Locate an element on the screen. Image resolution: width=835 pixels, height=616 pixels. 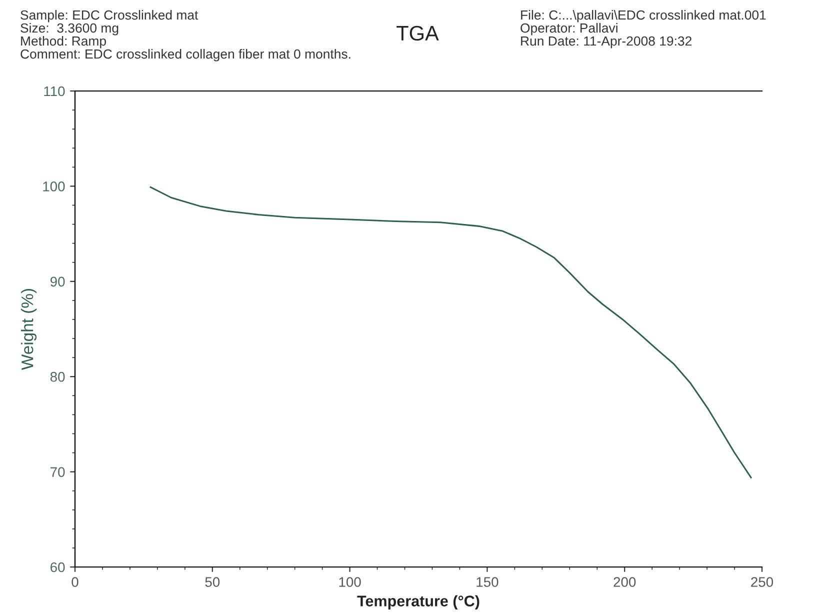
text: Sample: EDC Crosslinked mat is located at coordinates (109, 16).